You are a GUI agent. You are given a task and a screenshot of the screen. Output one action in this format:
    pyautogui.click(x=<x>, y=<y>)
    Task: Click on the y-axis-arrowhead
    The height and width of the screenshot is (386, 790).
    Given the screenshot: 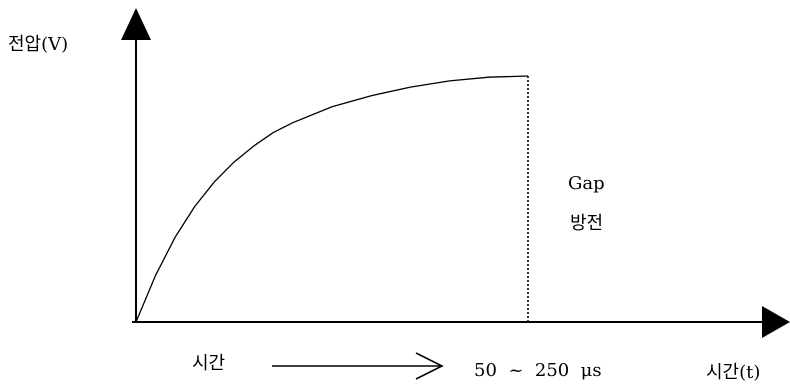 What is the action you would take?
    pyautogui.click(x=136, y=24)
    